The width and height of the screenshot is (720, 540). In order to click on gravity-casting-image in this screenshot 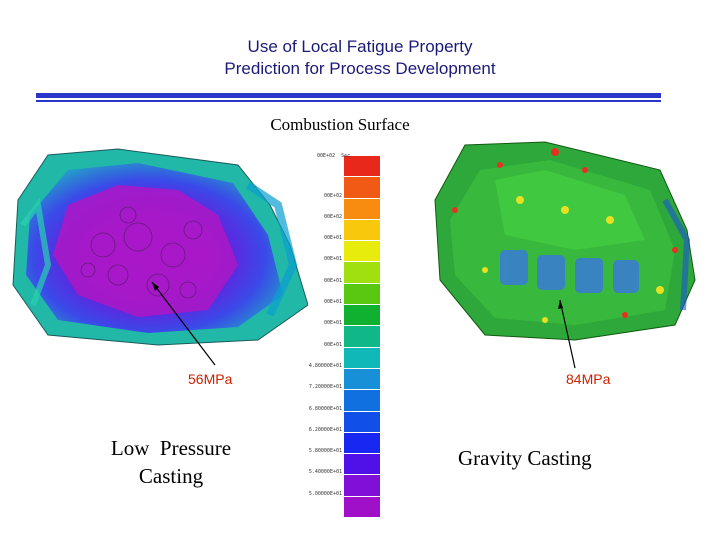, I will do `click(565, 241)`.